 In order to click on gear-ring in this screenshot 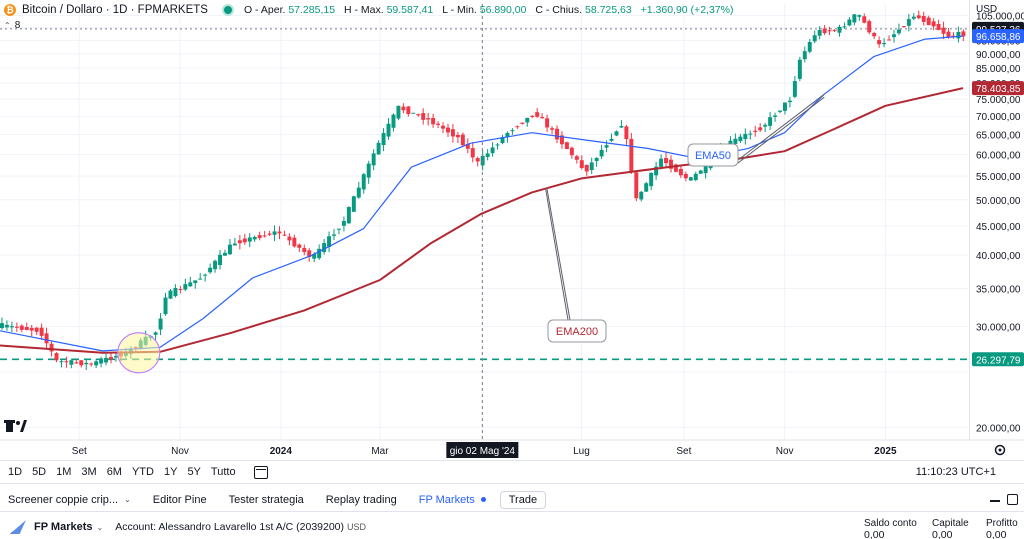, I will do `click(1000, 450)`.